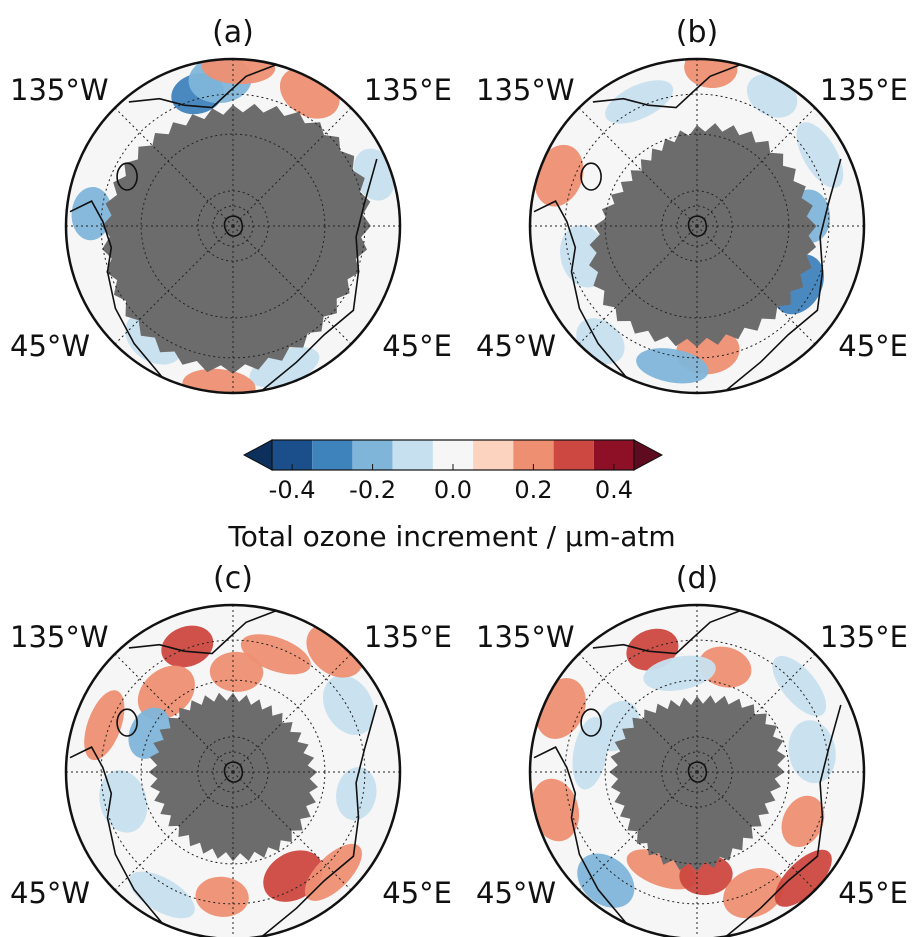 The height and width of the screenshot is (937, 914). What do you see at coordinates (453, 490) in the screenshot?
I see `colorbar-tick-label: 0.0` at bounding box center [453, 490].